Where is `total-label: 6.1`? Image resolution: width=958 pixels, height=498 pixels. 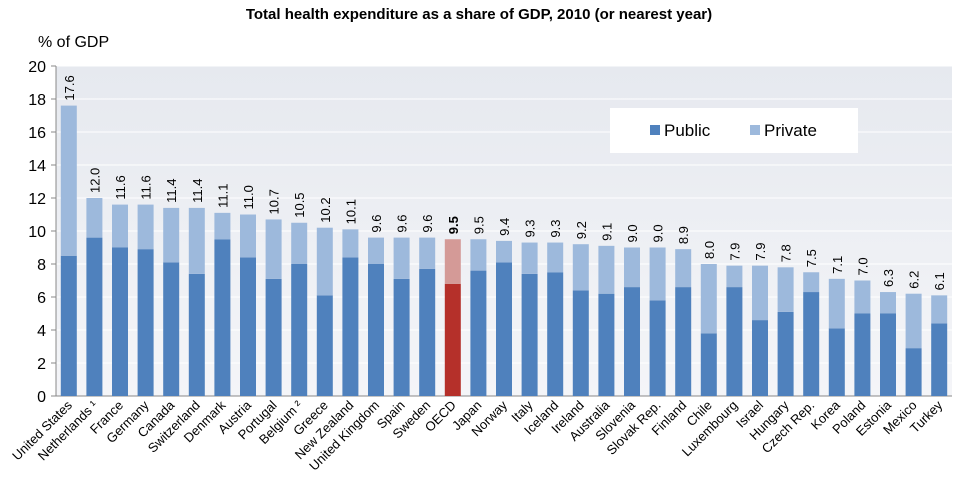
total-label: 6.1 is located at coordinates (939, 281).